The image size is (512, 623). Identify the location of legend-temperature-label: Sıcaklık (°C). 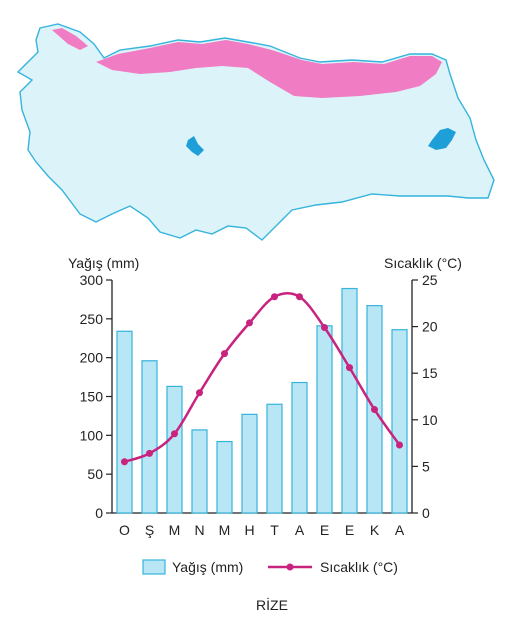
(359, 567).